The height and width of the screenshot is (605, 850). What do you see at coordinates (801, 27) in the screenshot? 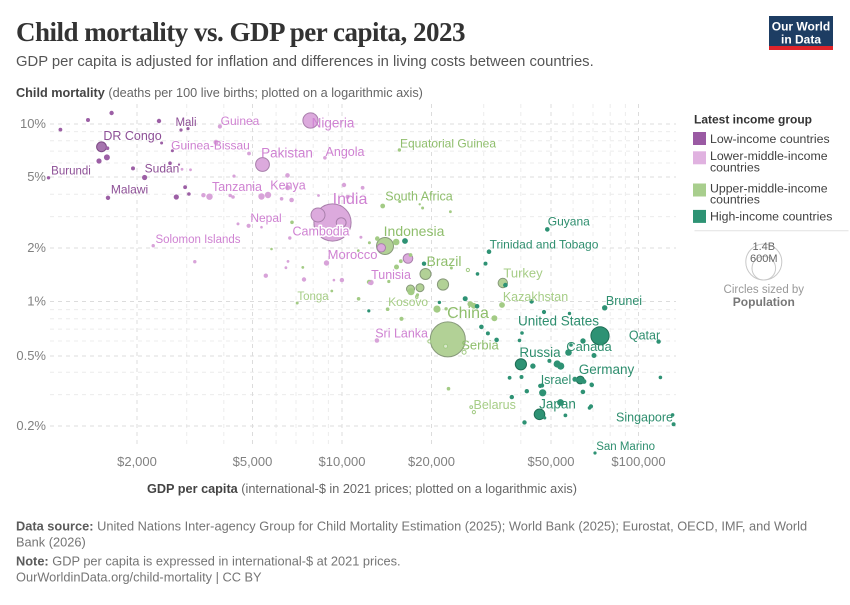
I see `svg-text: Our World` at bounding box center [801, 27].